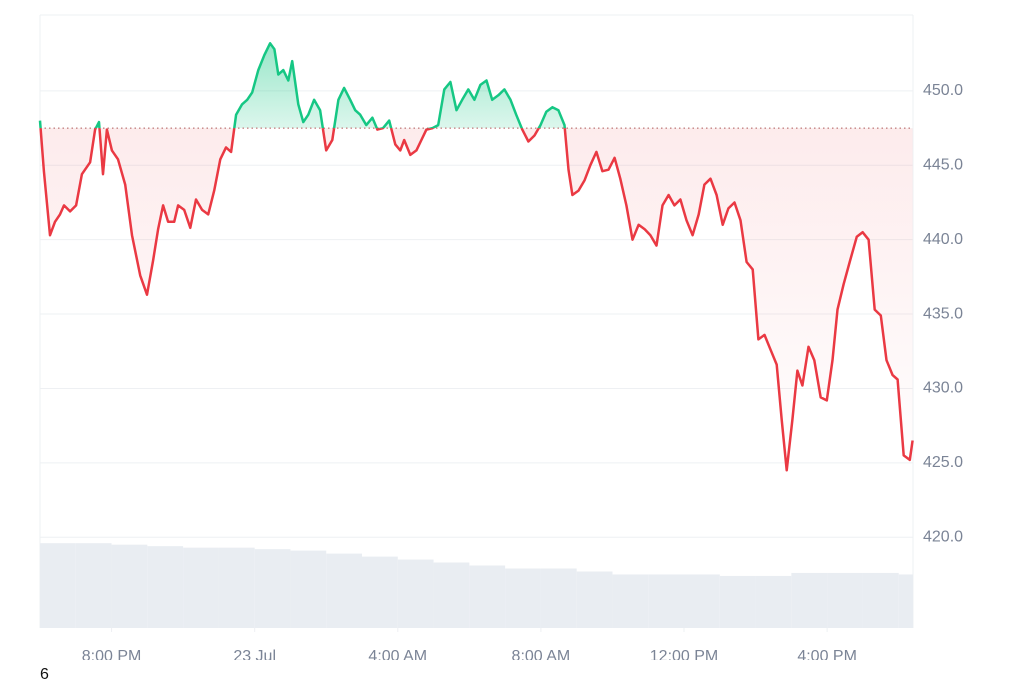 The image size is (1024, 684). Describe the element at coordinates (943, 313) in the screenshot. I see `y-tick-label: 435.0` at that location.